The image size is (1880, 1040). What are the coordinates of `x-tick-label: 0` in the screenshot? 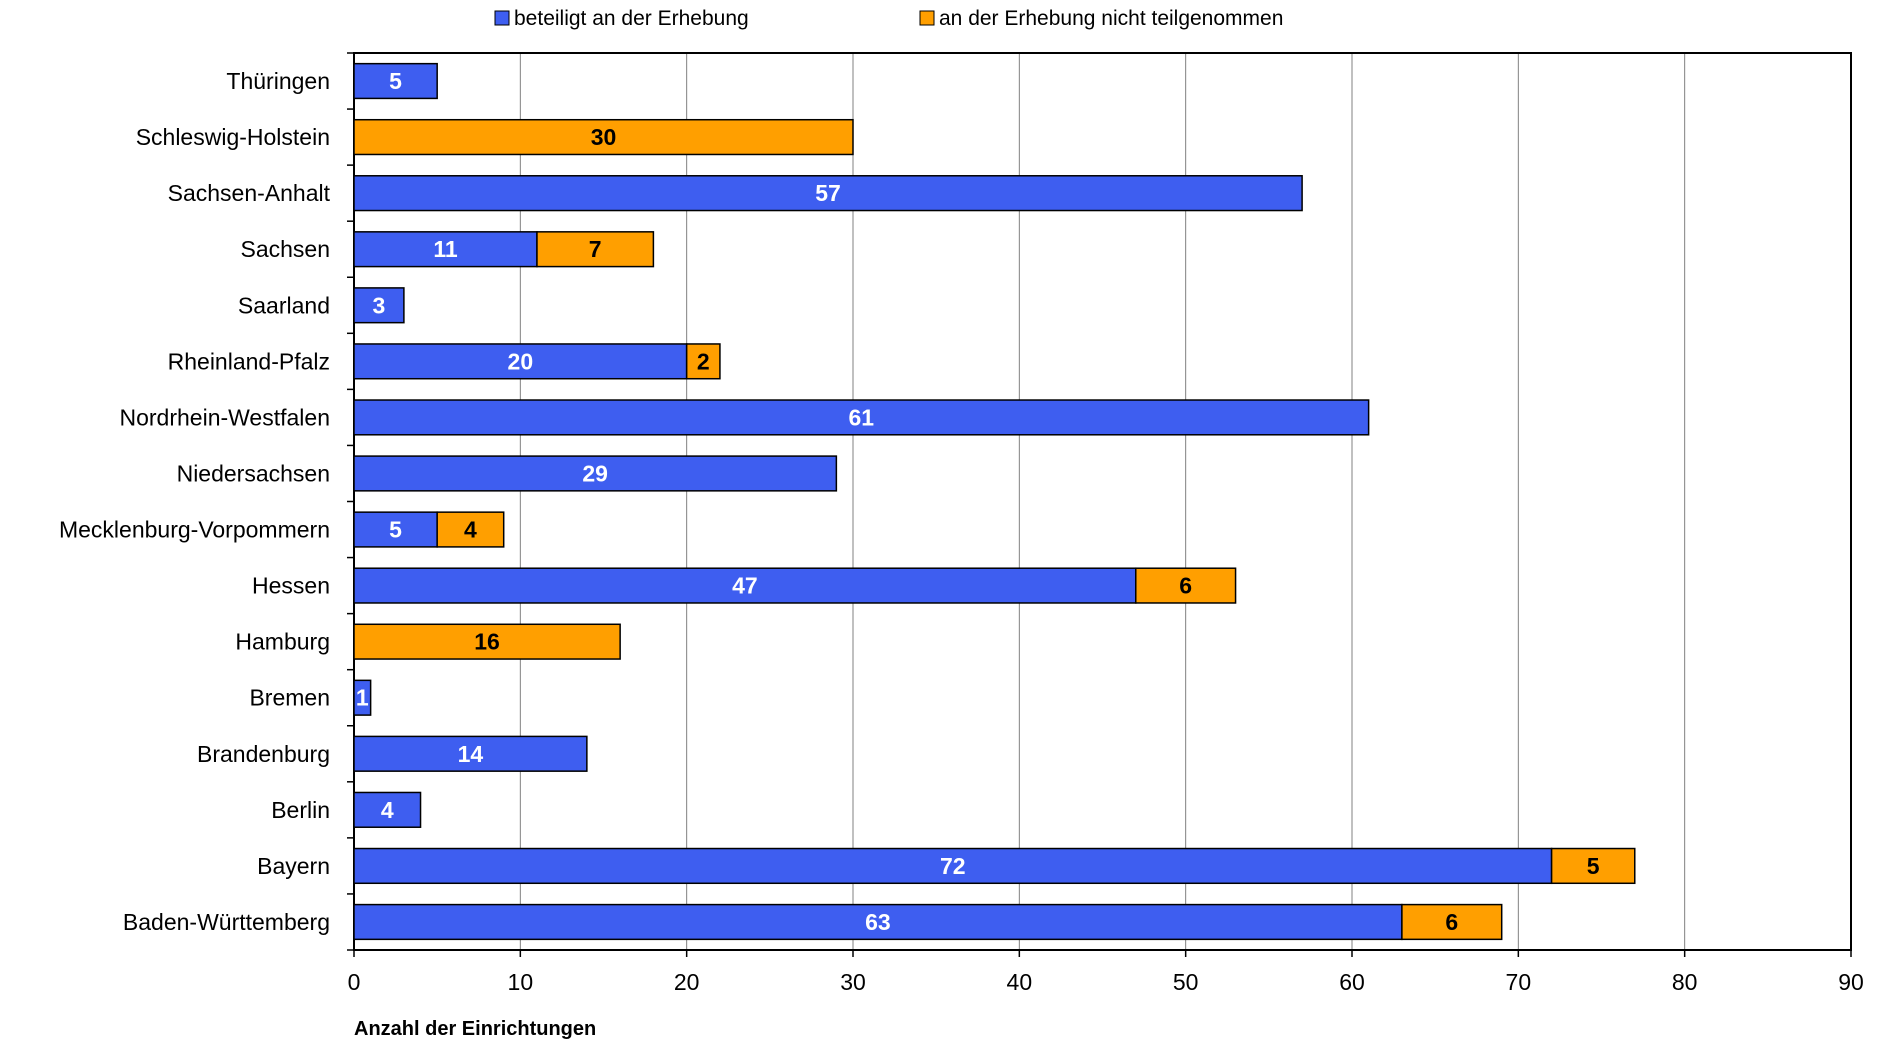 It's located at (354, 982).